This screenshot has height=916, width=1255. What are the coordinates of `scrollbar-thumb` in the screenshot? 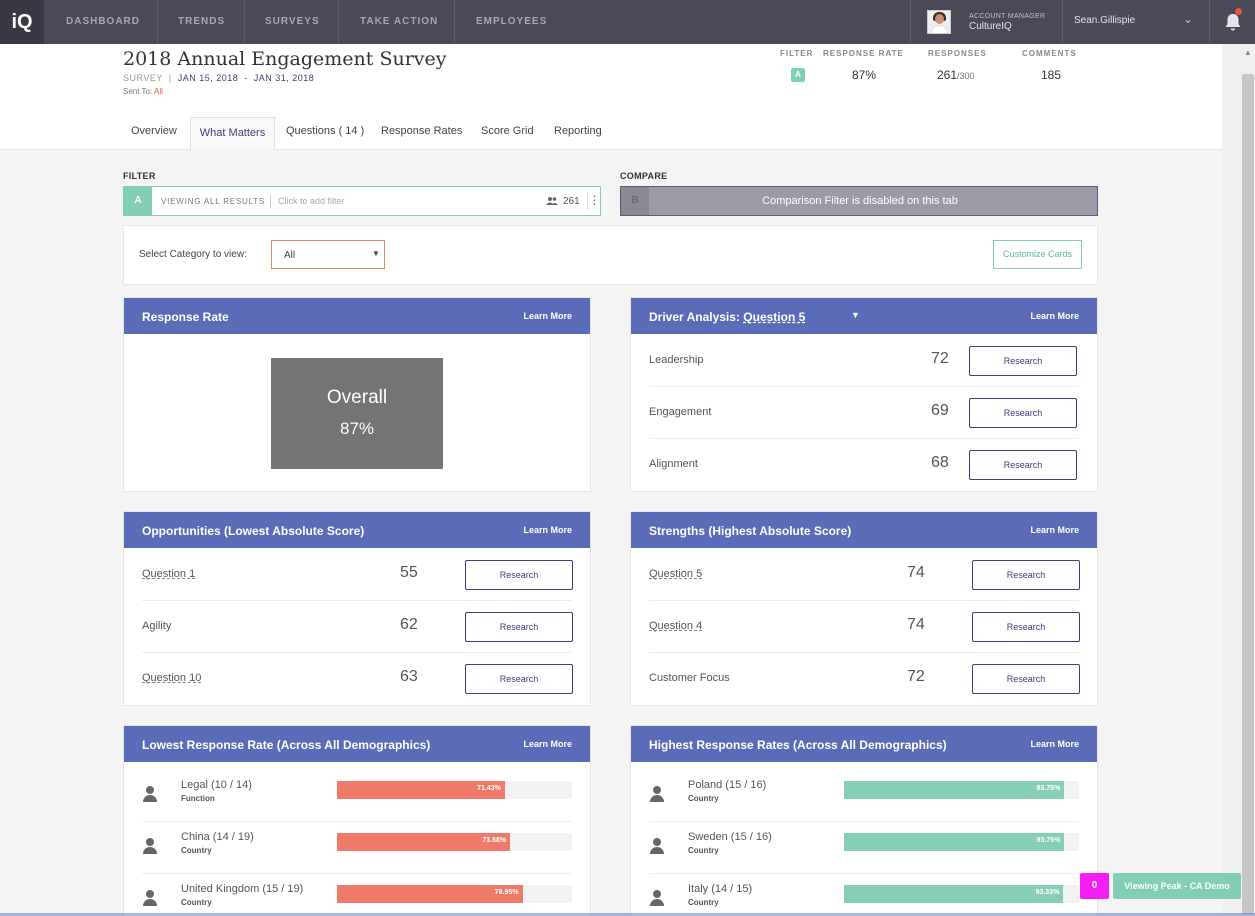 It's located at (1248, 494).